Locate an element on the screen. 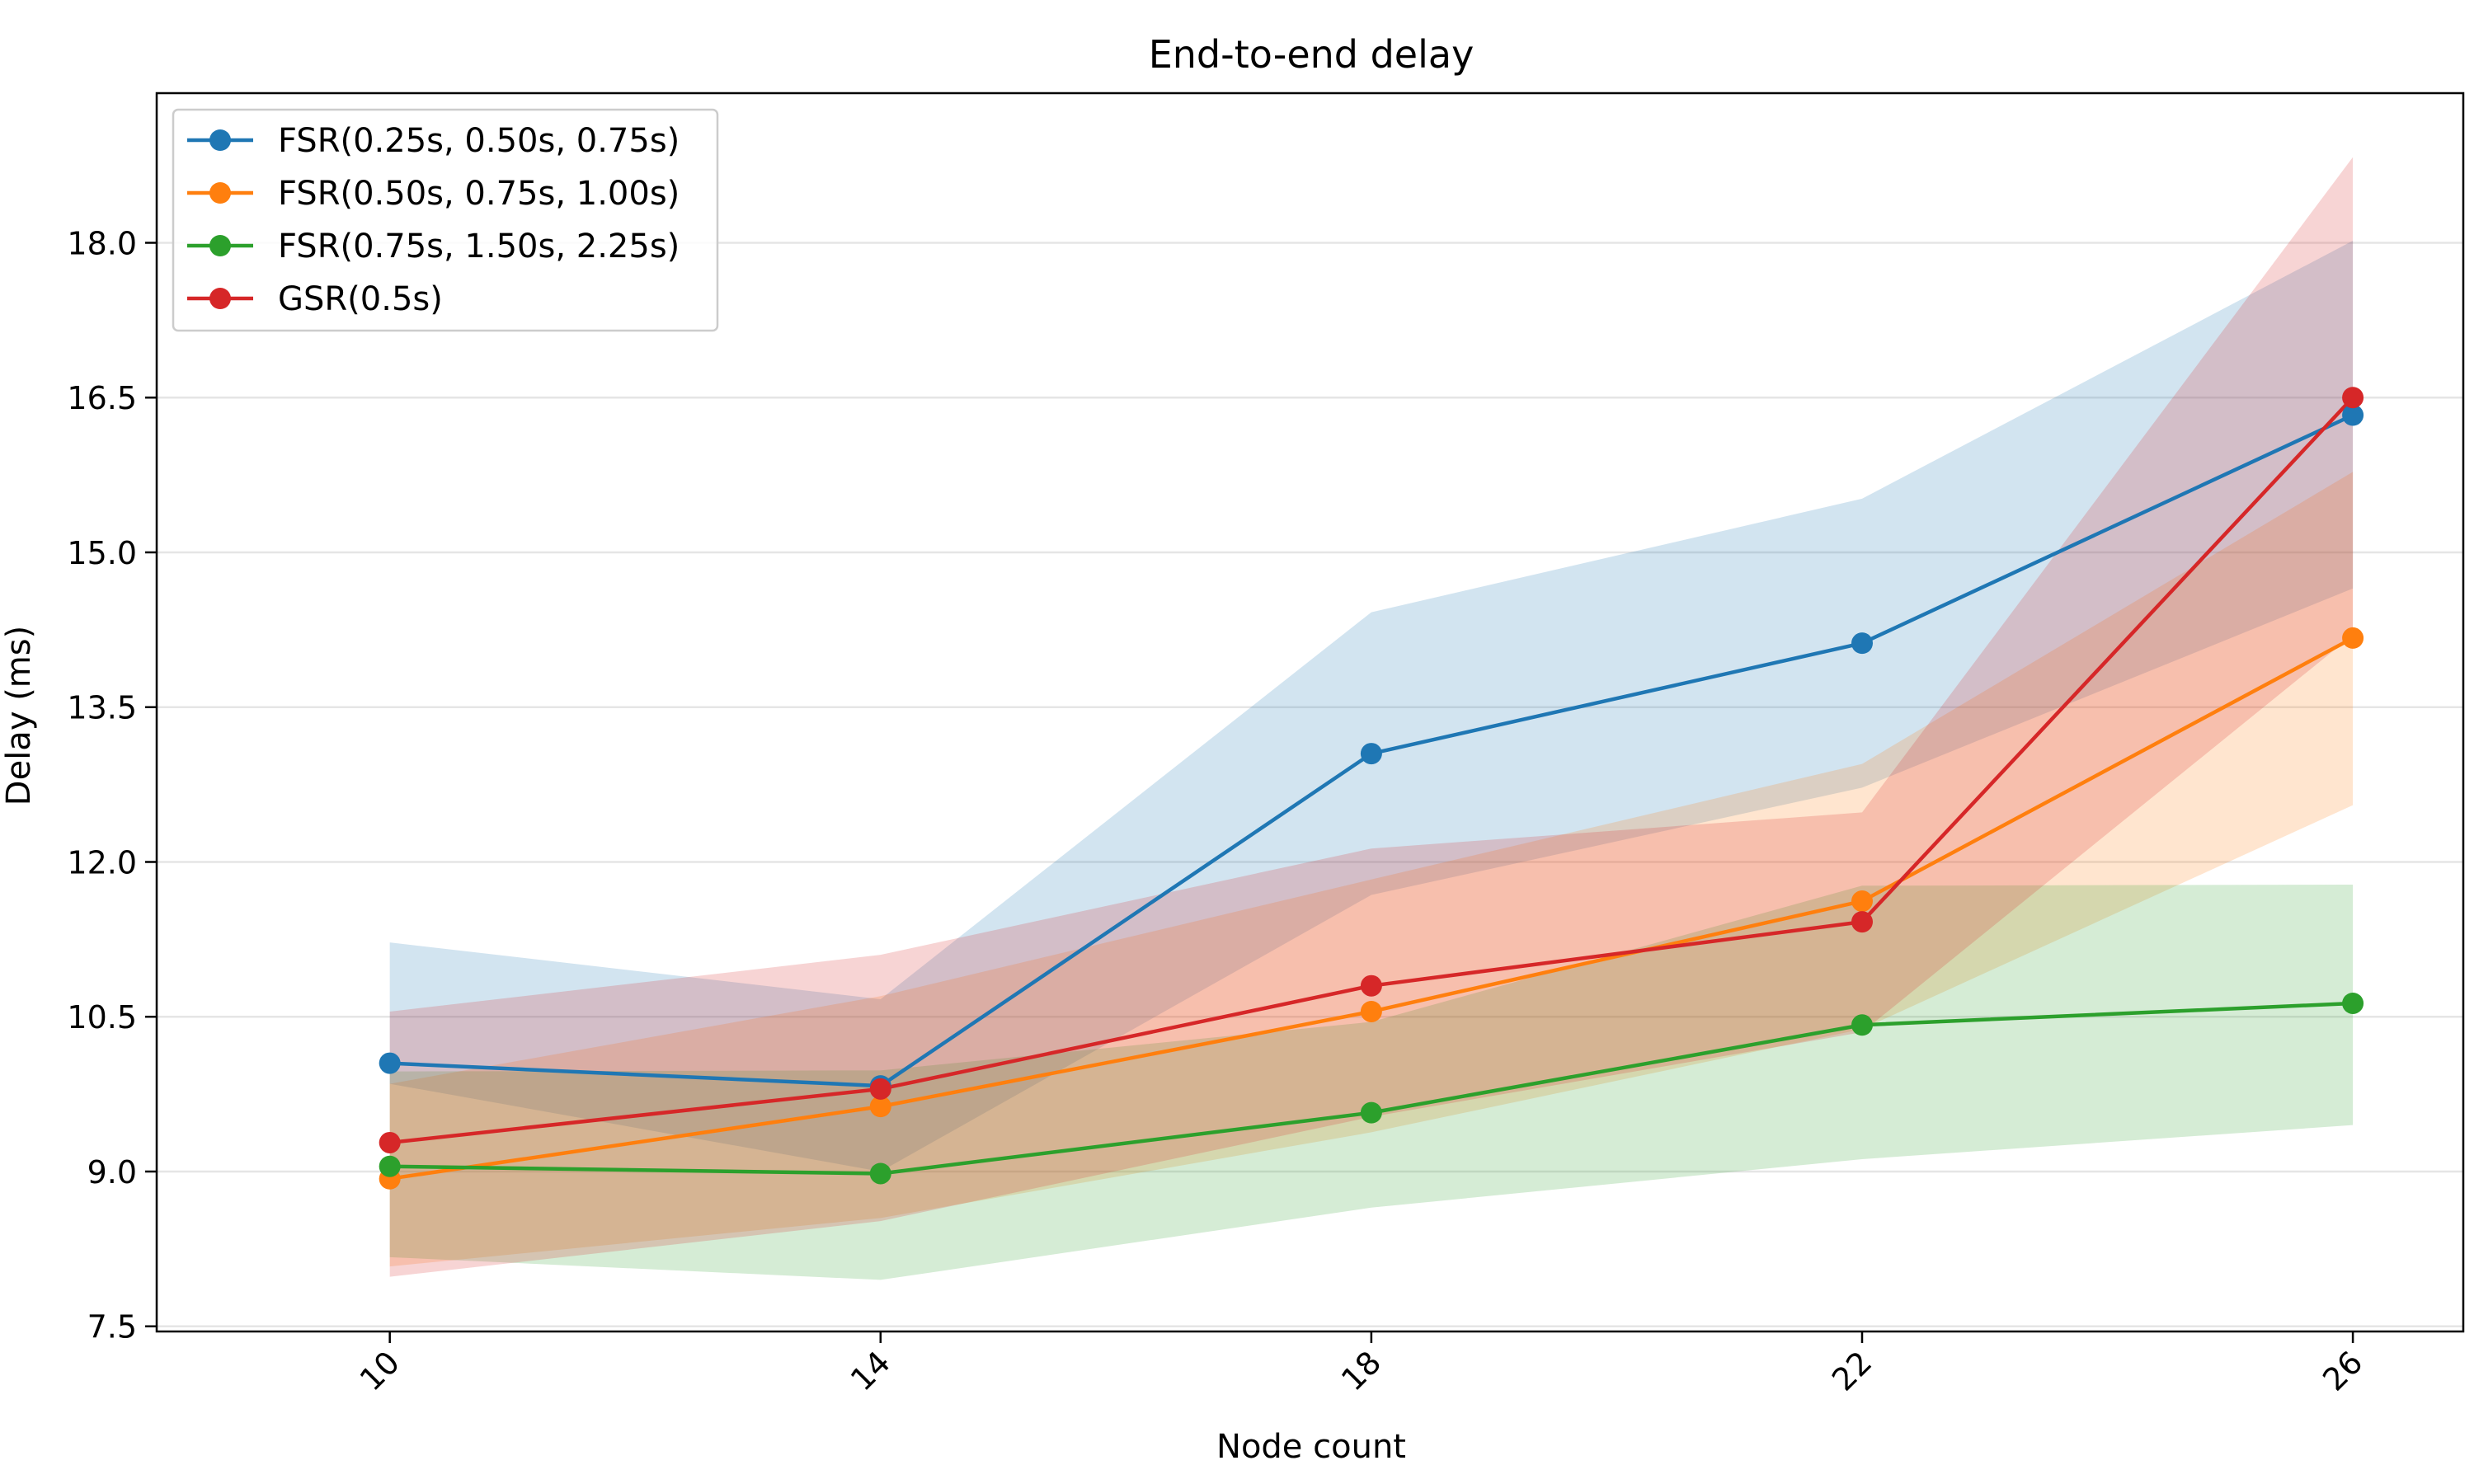 Image resolution: width=2474 pixels, height=1484 pixels. y-tick-label: 16.5 is located at coordinates (102, 398).